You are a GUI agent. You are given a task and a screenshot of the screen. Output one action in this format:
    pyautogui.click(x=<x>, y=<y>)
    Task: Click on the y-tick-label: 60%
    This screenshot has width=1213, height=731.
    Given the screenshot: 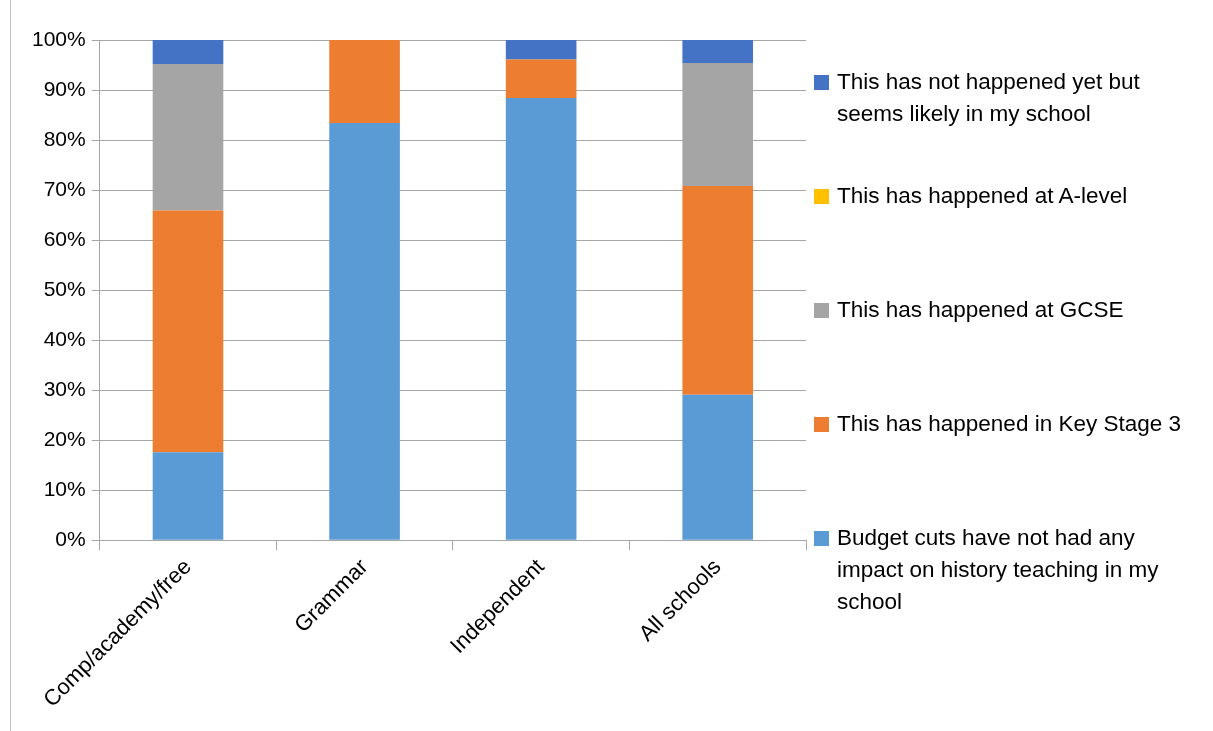 What is the action you would take?
    pyautogui.click(x=64, y=238)
    